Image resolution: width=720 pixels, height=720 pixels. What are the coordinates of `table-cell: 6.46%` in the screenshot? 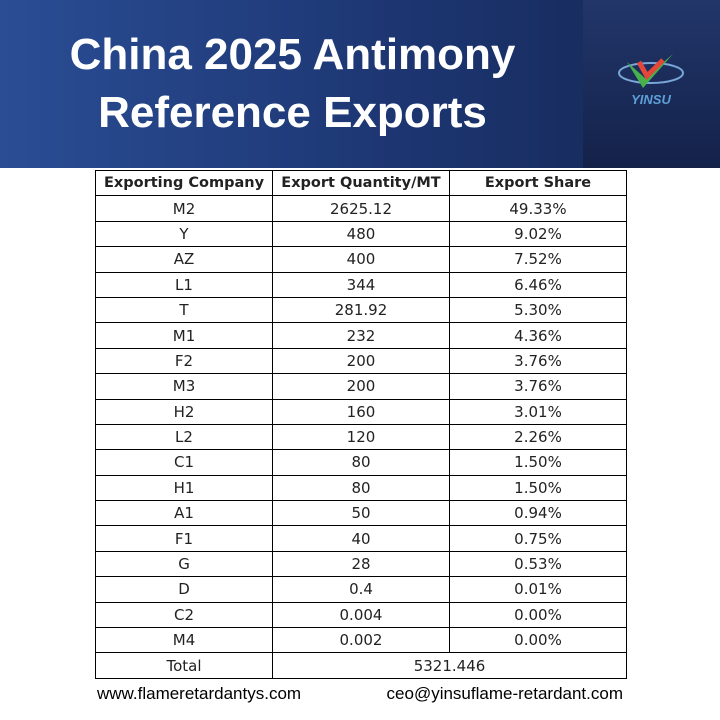 It's located at (538, 284).